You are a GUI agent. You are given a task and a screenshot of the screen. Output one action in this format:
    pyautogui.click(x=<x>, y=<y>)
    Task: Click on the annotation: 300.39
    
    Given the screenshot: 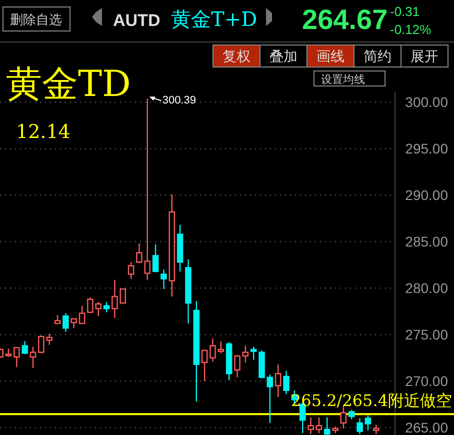 What is the action you would take?
    pyautogui.click(x=179, y=100)
    